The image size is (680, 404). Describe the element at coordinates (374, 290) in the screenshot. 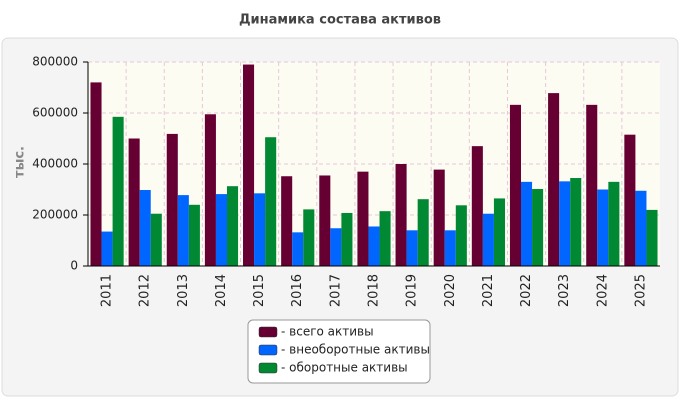

I see `x-tick-label: 2018` at that location.